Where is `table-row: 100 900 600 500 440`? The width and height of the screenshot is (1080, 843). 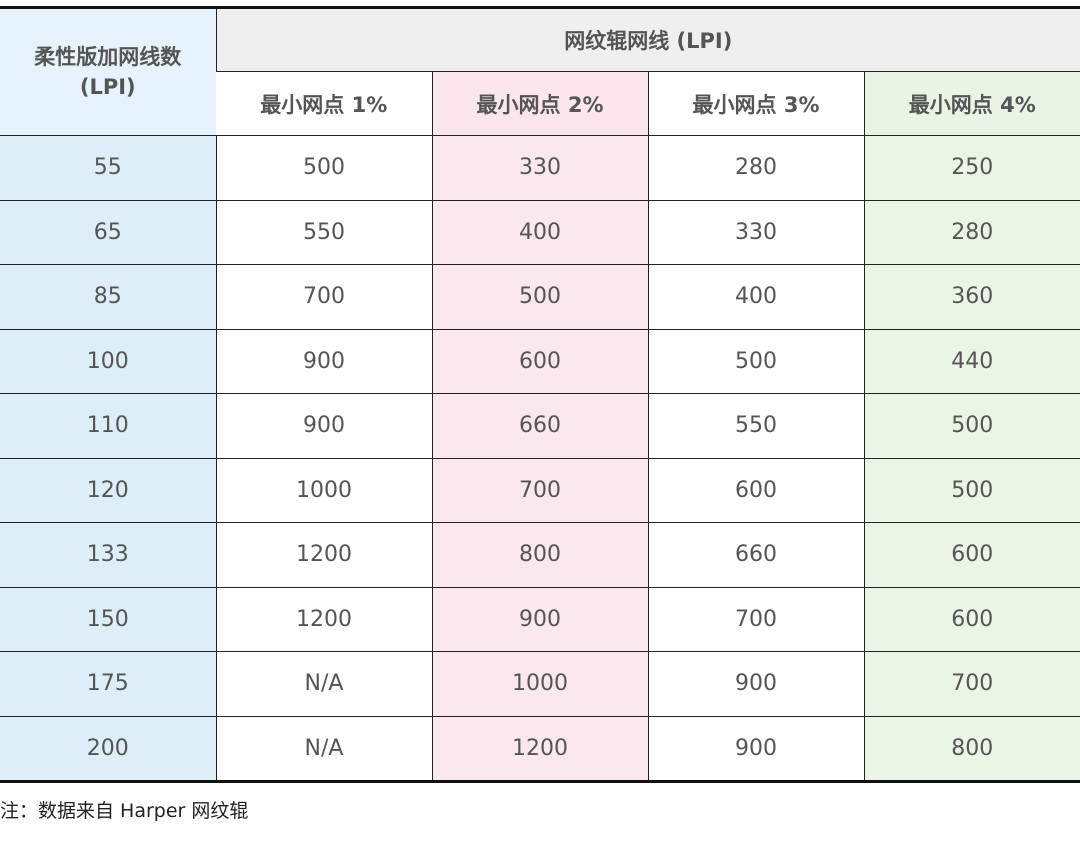 table-row: 100 900 600 500 440 is located at coordinates (540, 361).